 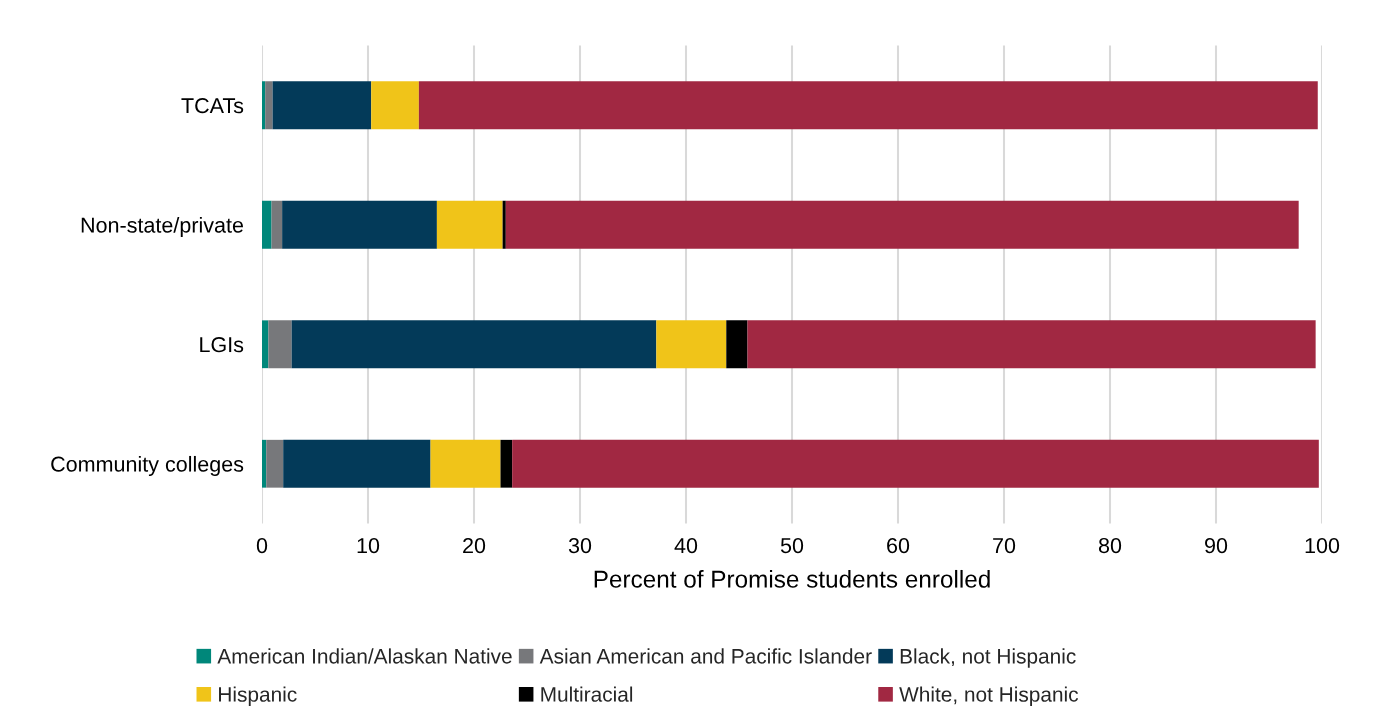 What do you see at coordinates (792, 545) in the screenshot?
I see `x-tick-label: 50` at bounding box center [792, 545].